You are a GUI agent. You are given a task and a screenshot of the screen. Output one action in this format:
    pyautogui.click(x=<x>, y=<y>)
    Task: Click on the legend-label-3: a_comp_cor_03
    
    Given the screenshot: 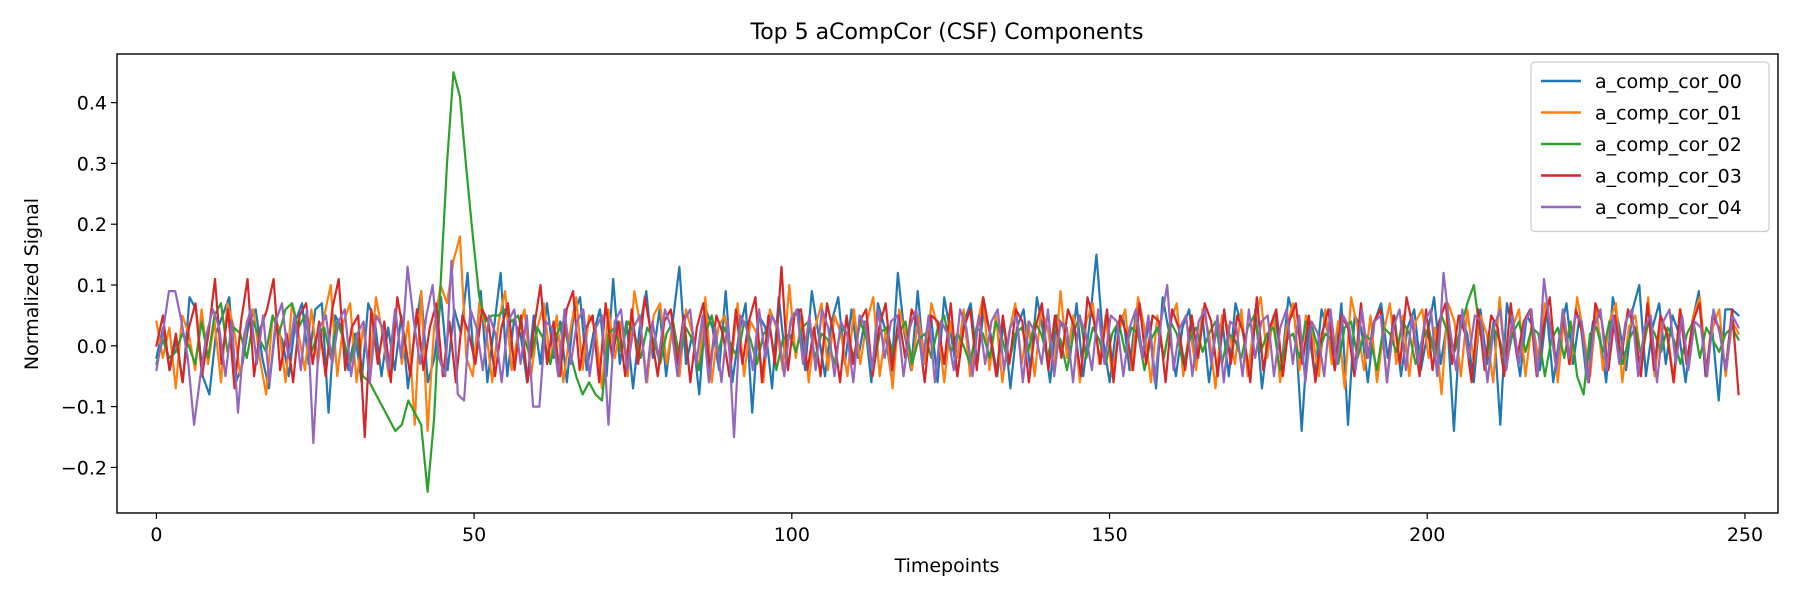 What is the action you would take?
    pyautogui.click(x=1668, y=177)
    